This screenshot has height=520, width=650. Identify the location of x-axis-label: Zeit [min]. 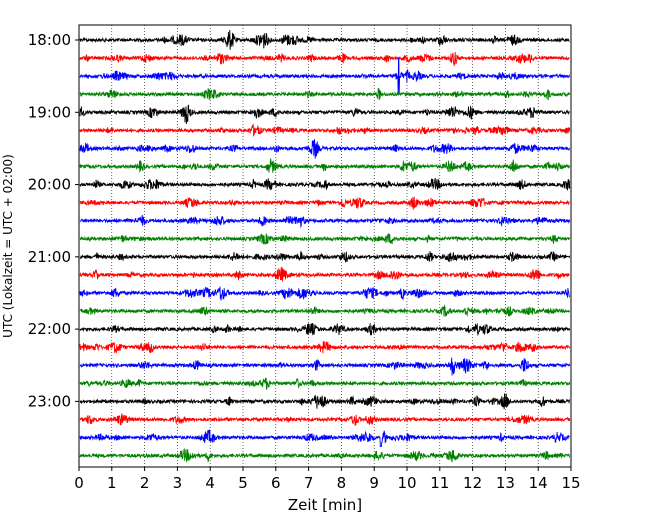
(325, 505).